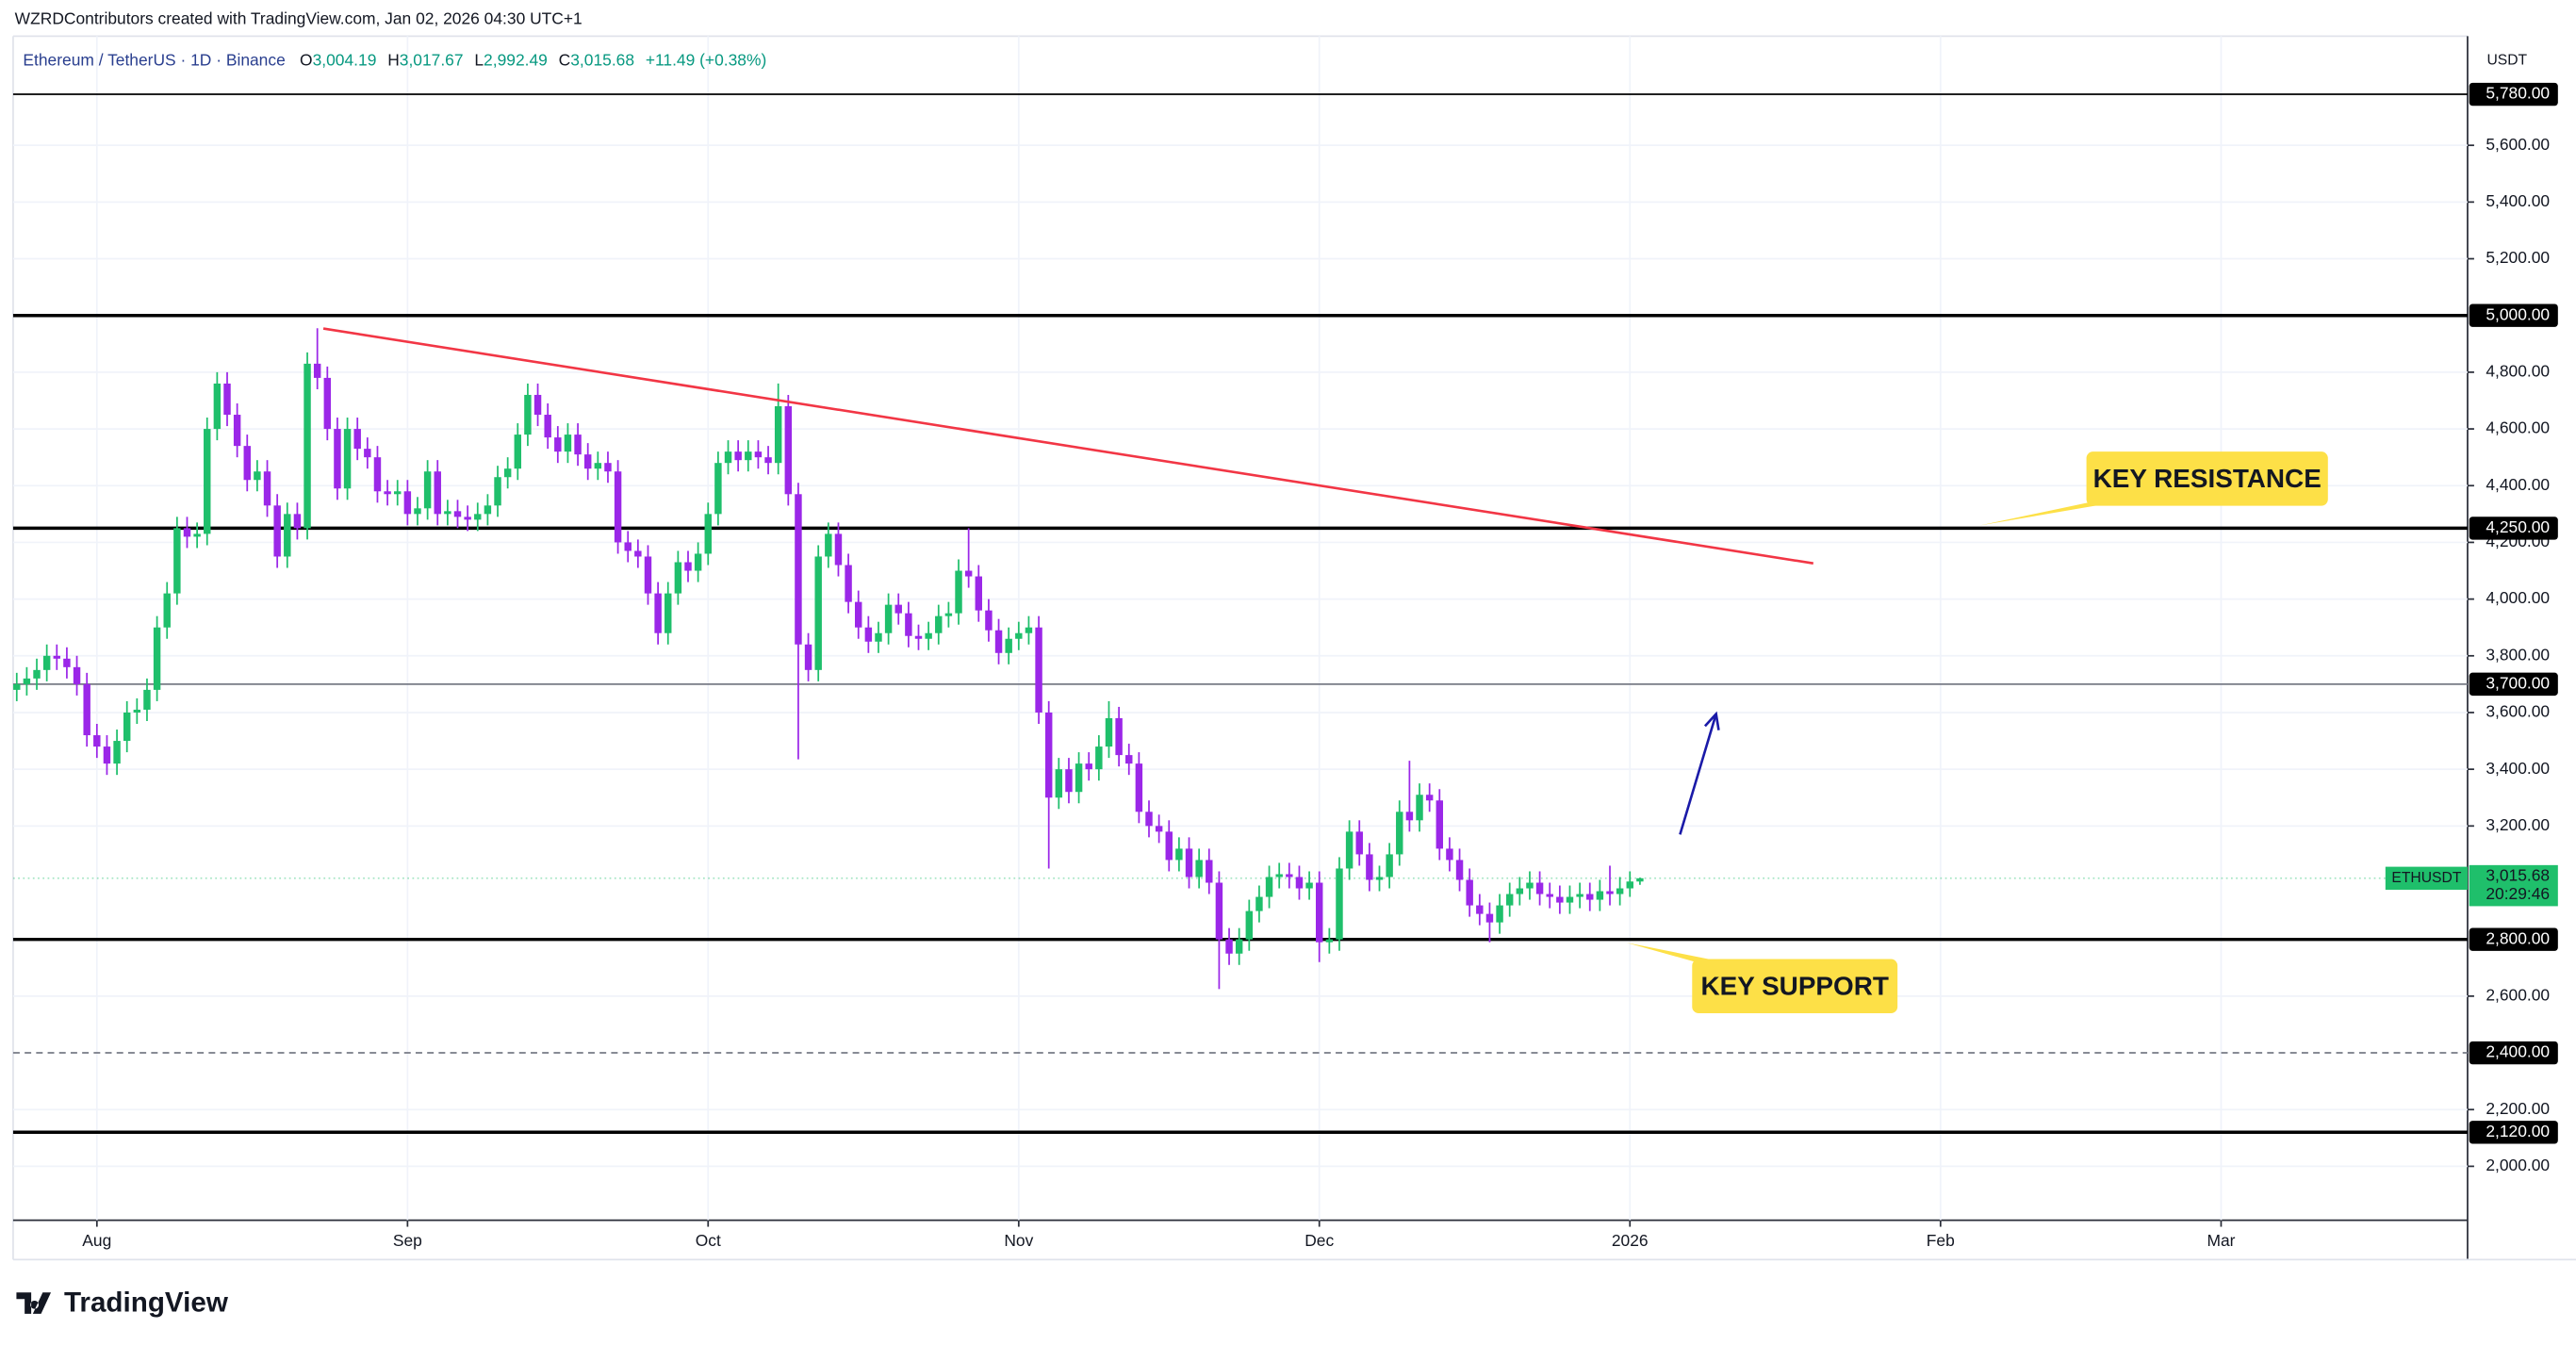  I want to click on x-tick-label: Feb, so click(1941, 1240).